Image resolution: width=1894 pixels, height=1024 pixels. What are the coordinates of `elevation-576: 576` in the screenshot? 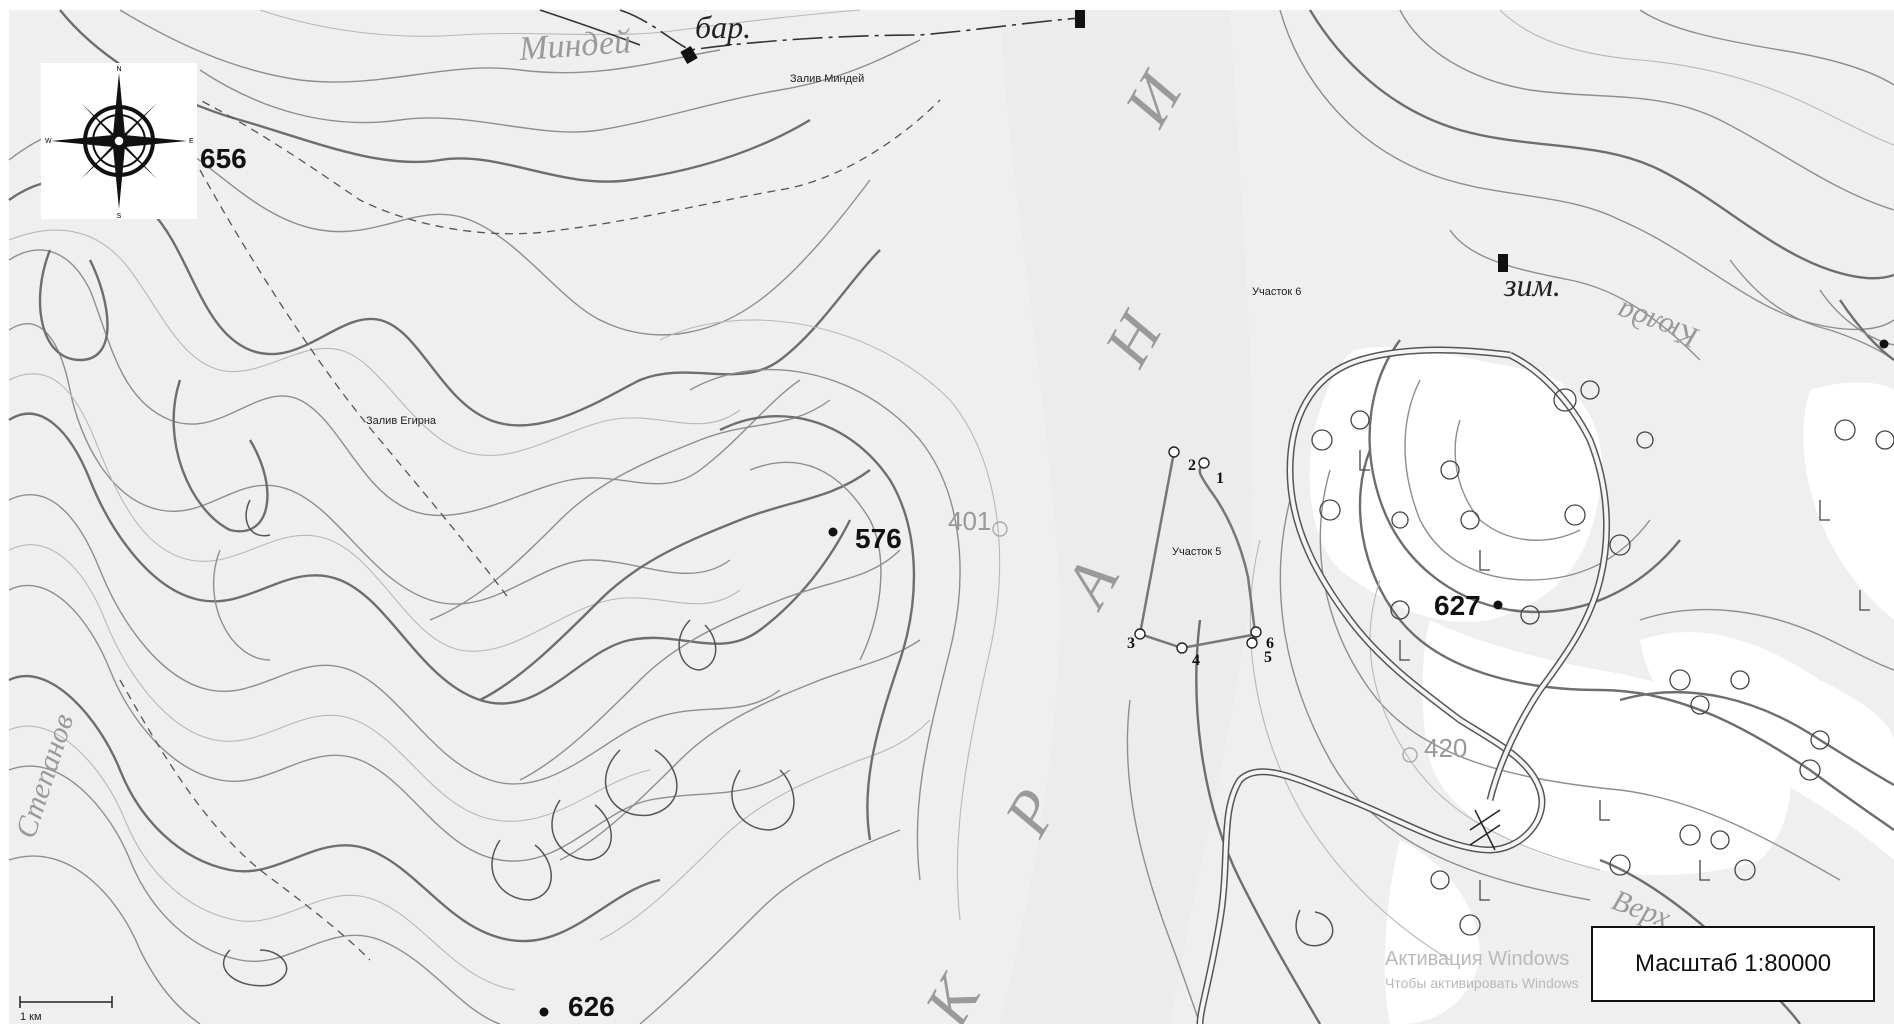 It's located at (878, 538).